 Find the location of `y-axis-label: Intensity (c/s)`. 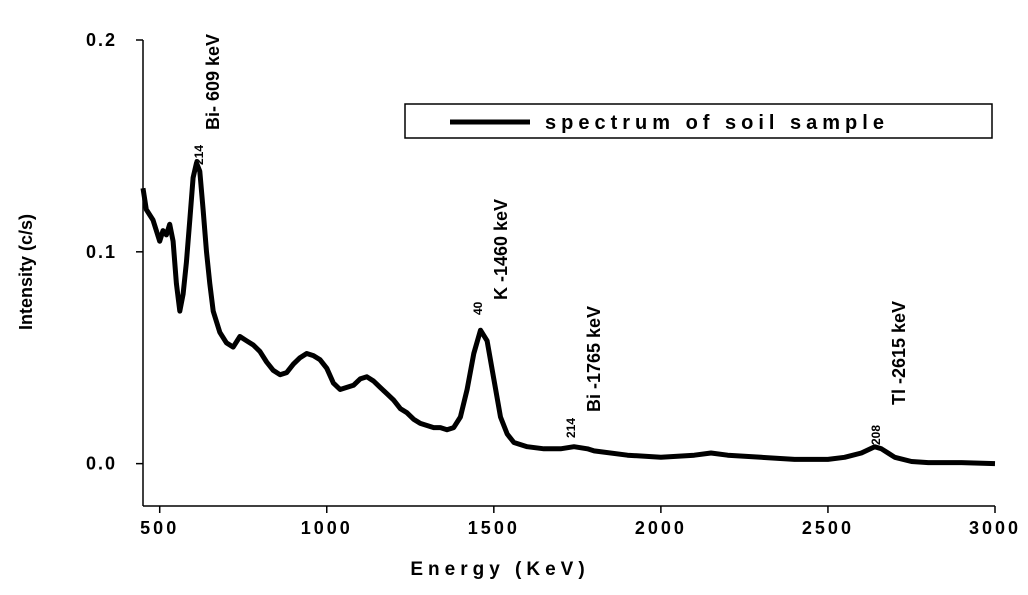

y-axis-label: Intensity (c/s) is located at coordinates (26, 272).